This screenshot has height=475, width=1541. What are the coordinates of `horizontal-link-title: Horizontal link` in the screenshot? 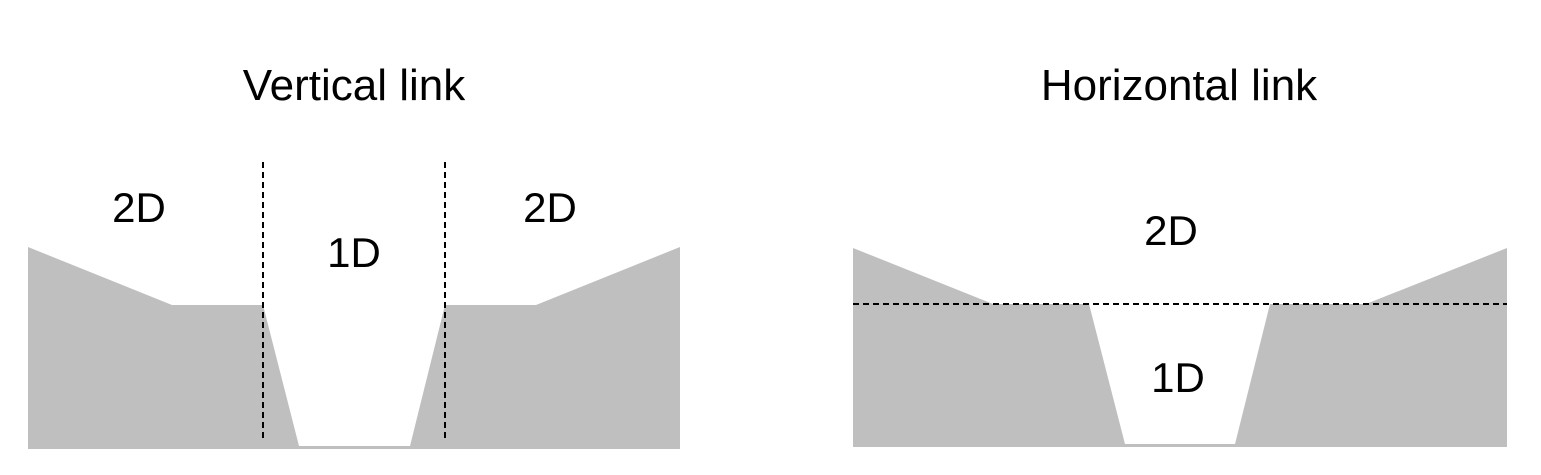 It's located at (1179, 85).